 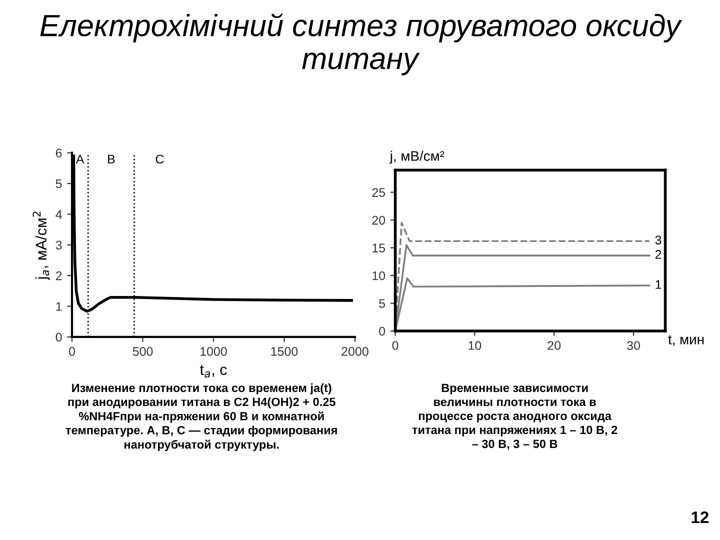 I want to click on x-tick-label: 1000, so click(x=213, y=351).